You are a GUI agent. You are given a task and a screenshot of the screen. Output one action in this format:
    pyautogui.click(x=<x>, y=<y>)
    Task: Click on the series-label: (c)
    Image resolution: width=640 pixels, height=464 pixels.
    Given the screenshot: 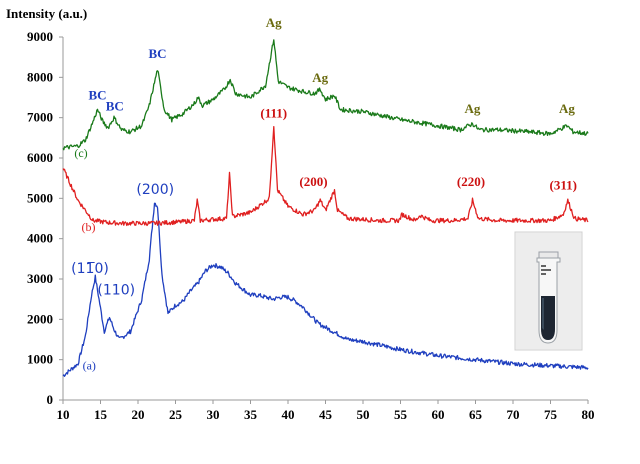 What is the action you would take?
    pyautogui.click(x=80, y=153)
    